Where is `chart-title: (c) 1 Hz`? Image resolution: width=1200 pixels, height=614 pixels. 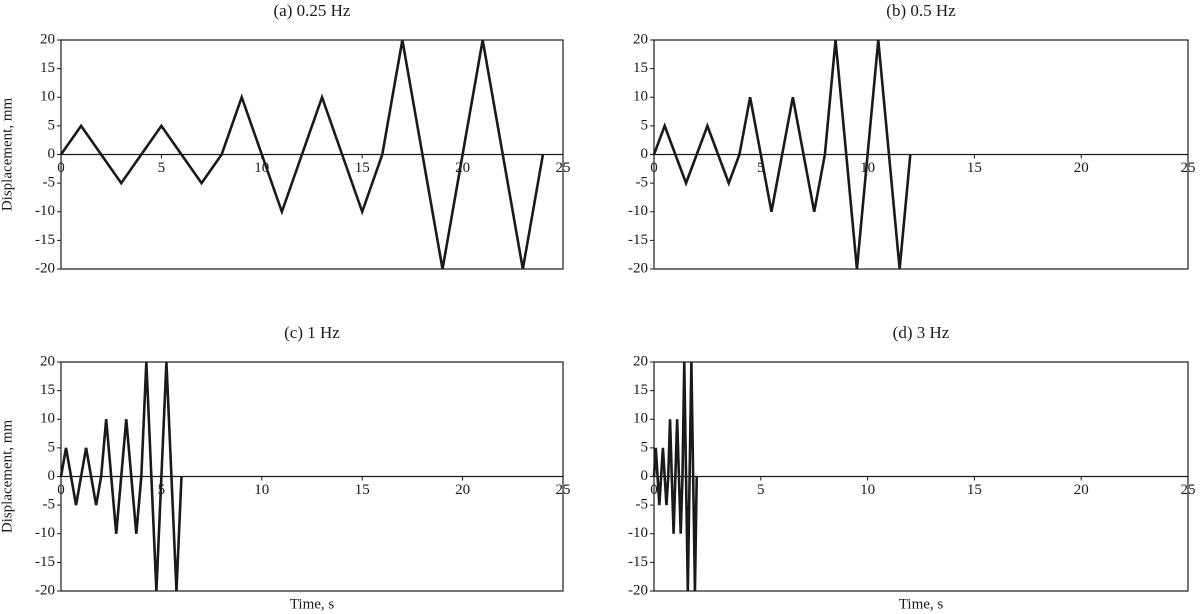
chart-title: (c) 1 Hz is located at coordinates (312, 332).